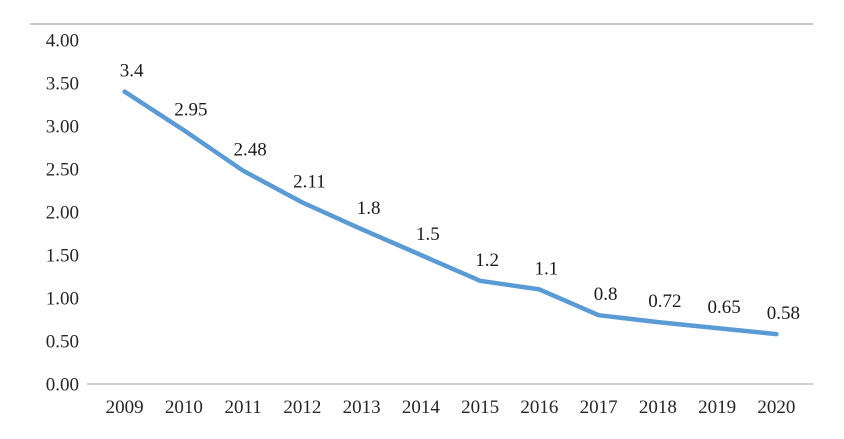 The image size is (844, 439). Describe the element at coordinates (606, 294) in the screenshot. I see `data-label: 0.8` at that location.